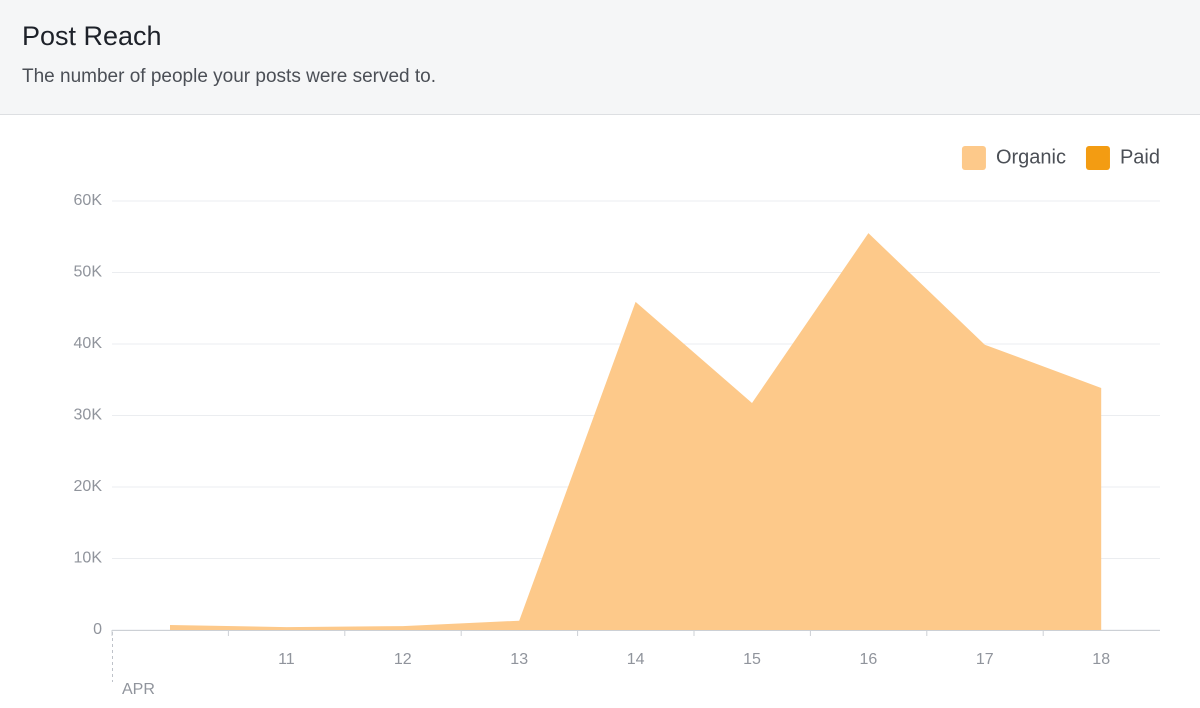 This screenshot has width=1200, height=708. I want to click on x-tick-label: 16, so click(869, 659).